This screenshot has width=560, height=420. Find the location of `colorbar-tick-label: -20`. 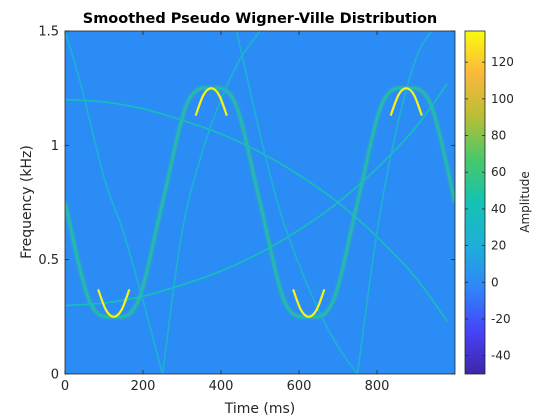

colorbar-tick-label: -20 is located at coordinates (501, 319).